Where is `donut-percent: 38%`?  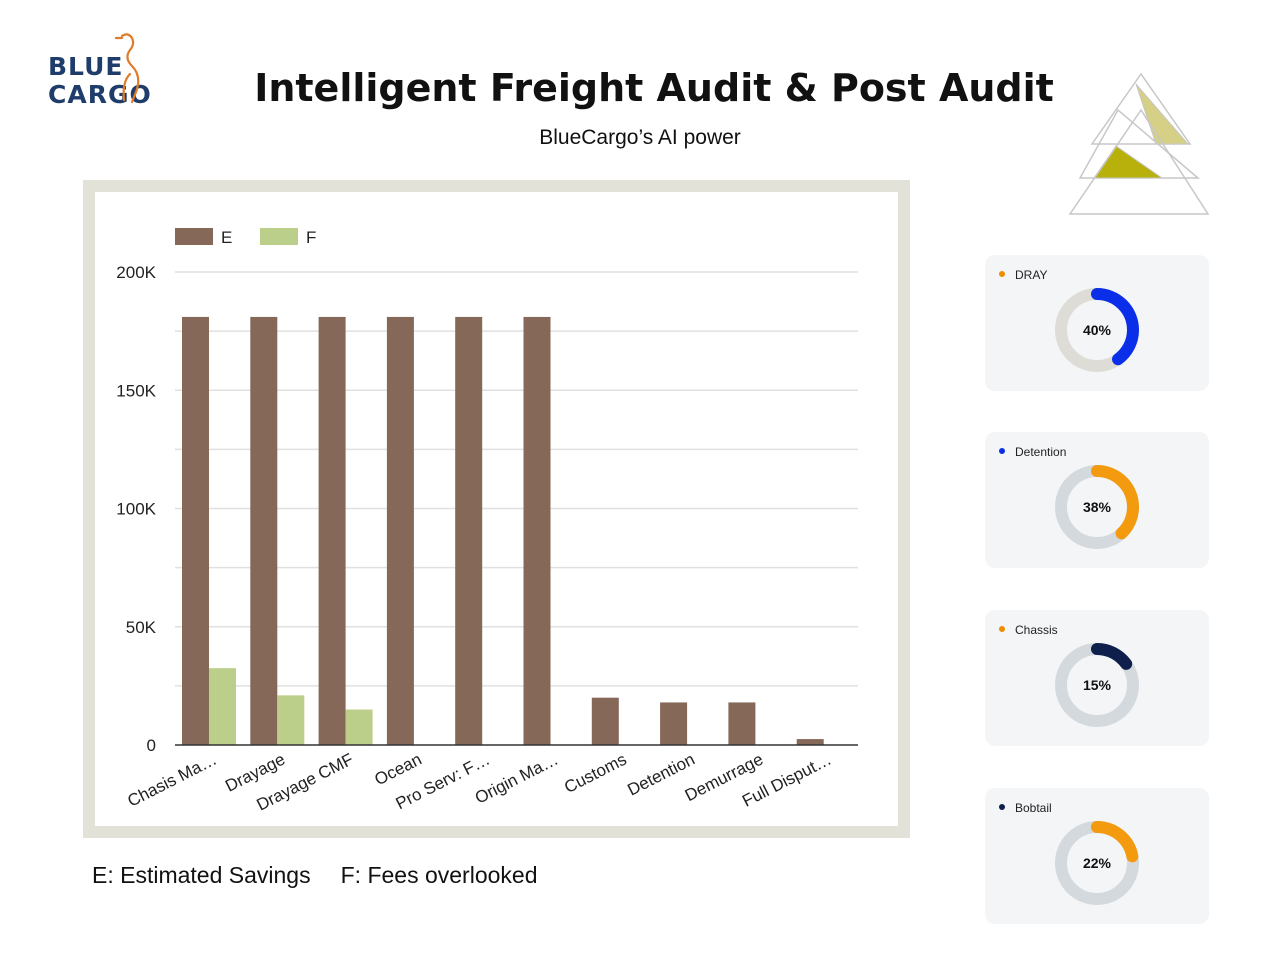 donut-percent: 38% is located at coordinates (1097, 507).